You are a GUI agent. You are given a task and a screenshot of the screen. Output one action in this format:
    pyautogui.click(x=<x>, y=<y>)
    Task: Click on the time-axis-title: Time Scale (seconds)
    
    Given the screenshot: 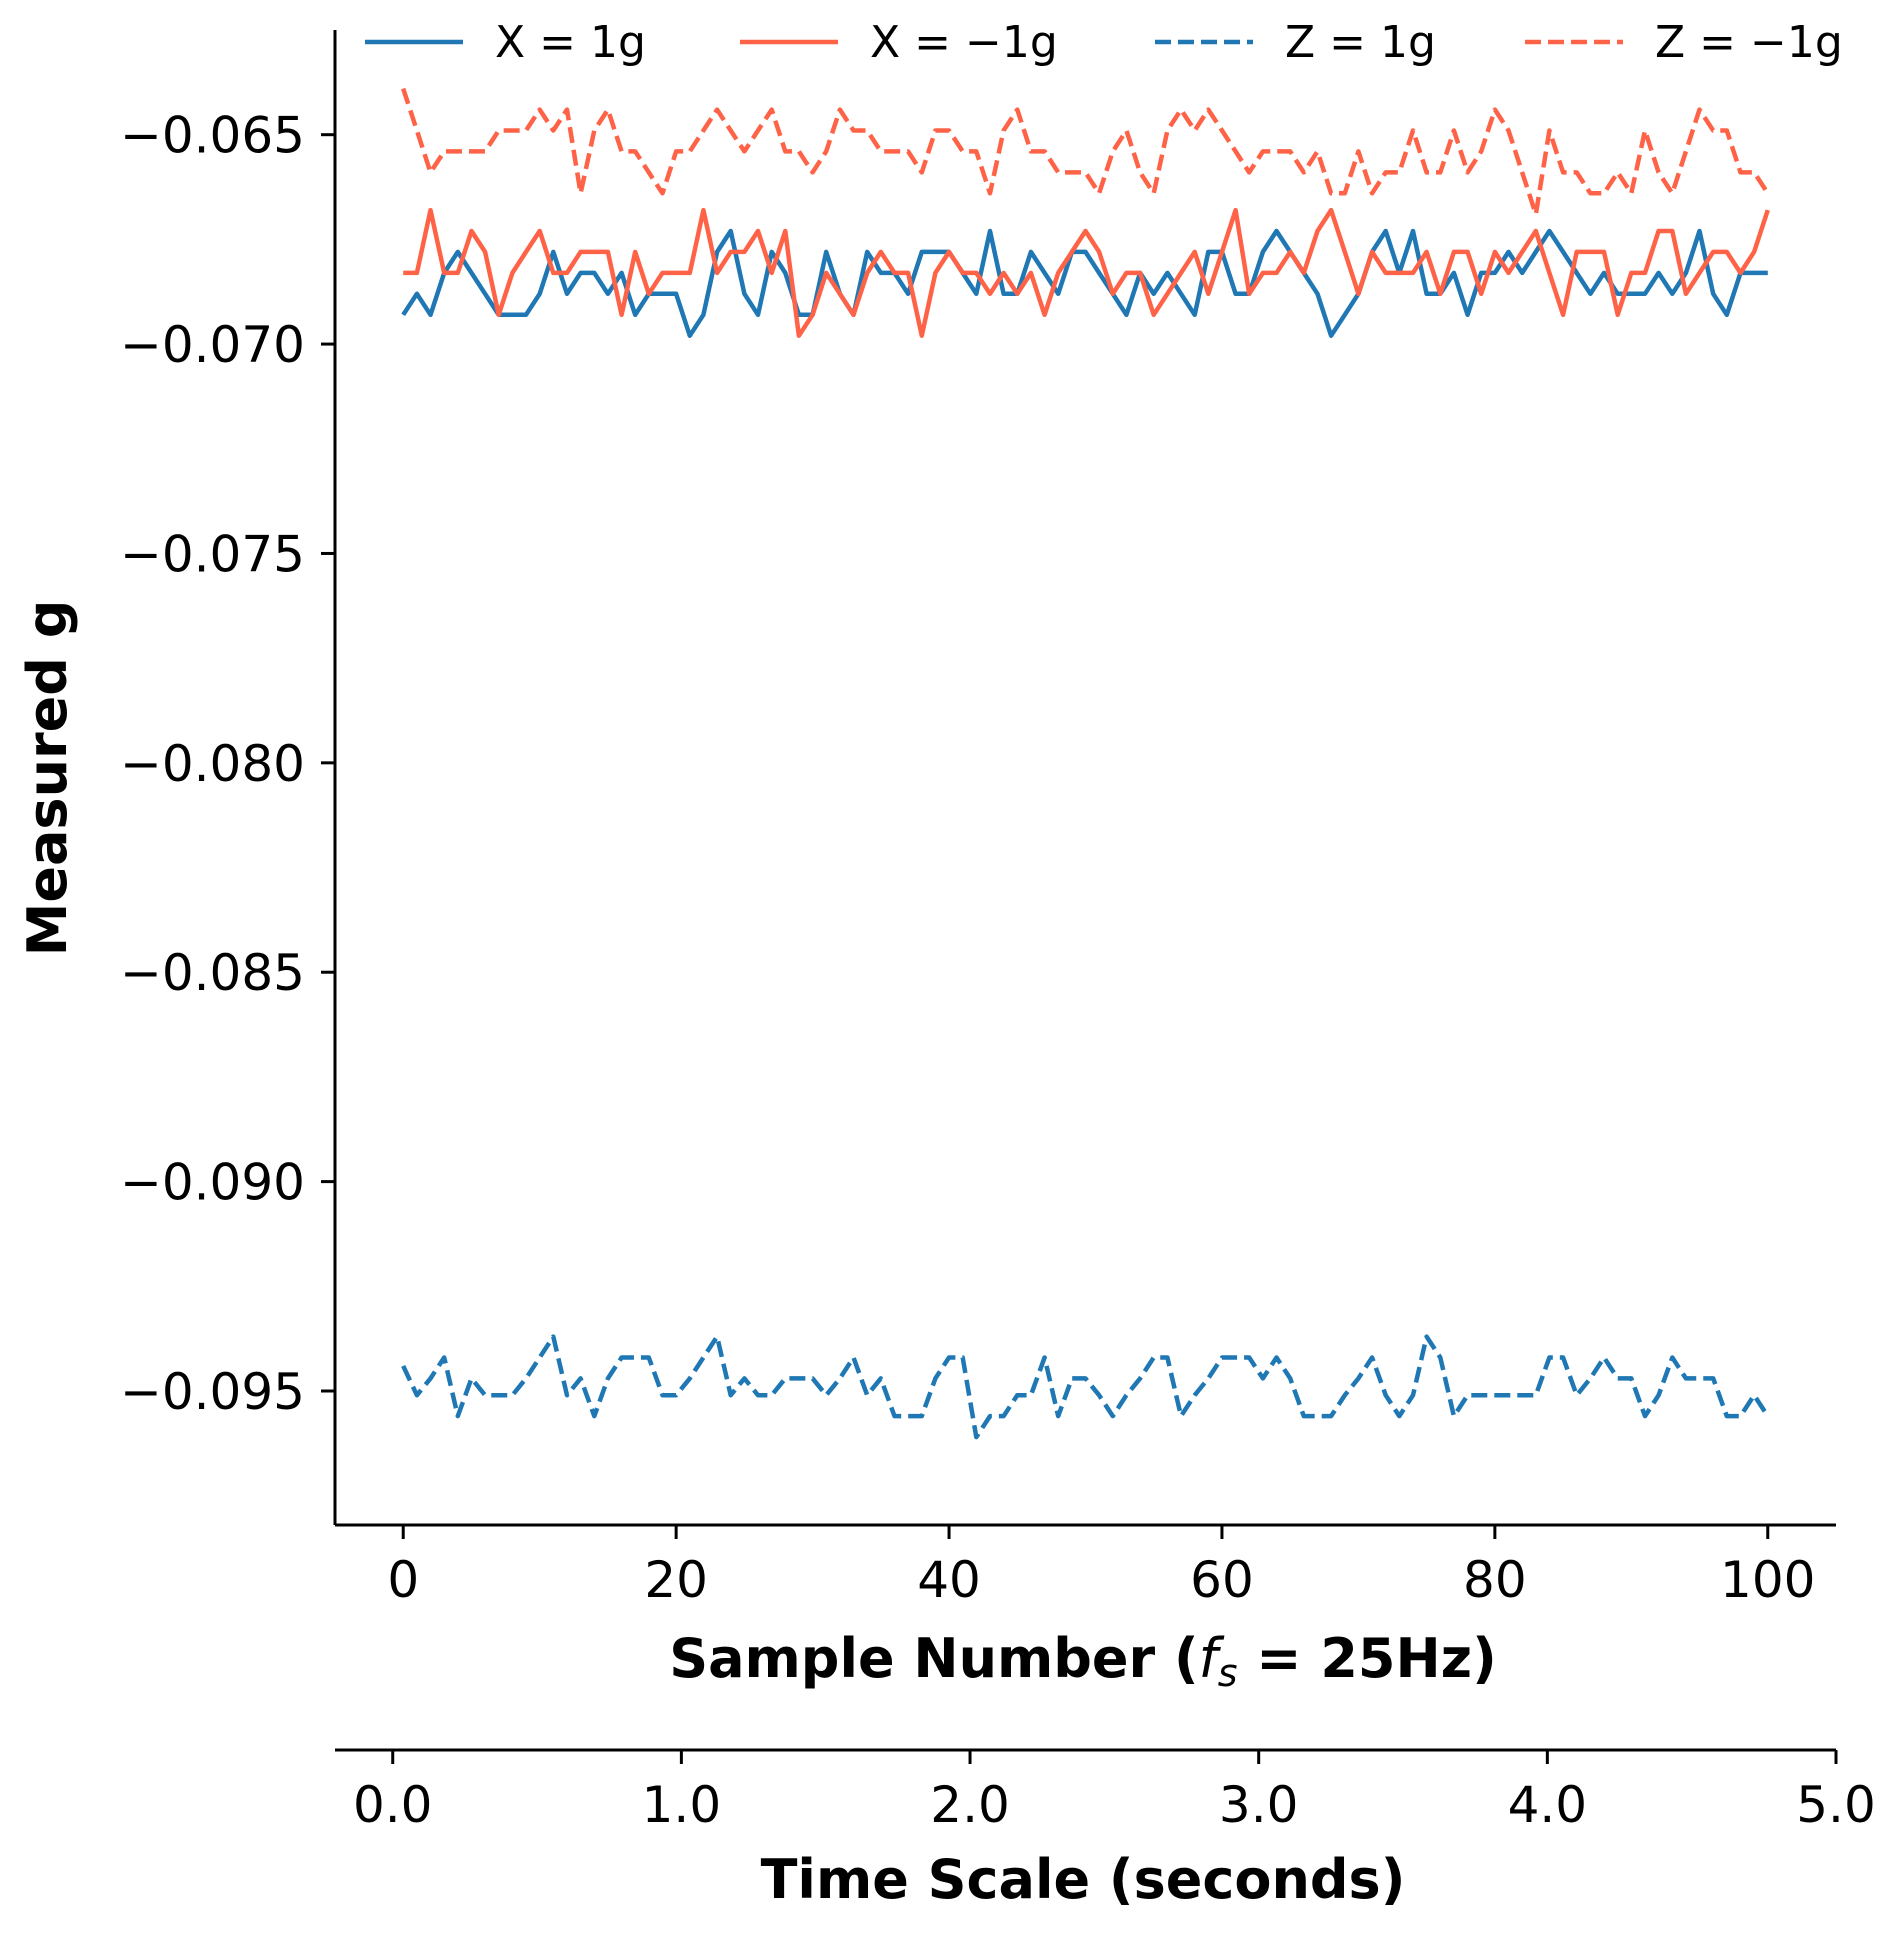 What is the action you would take?
    pyautogui.click(x=1083, y=1879)
    